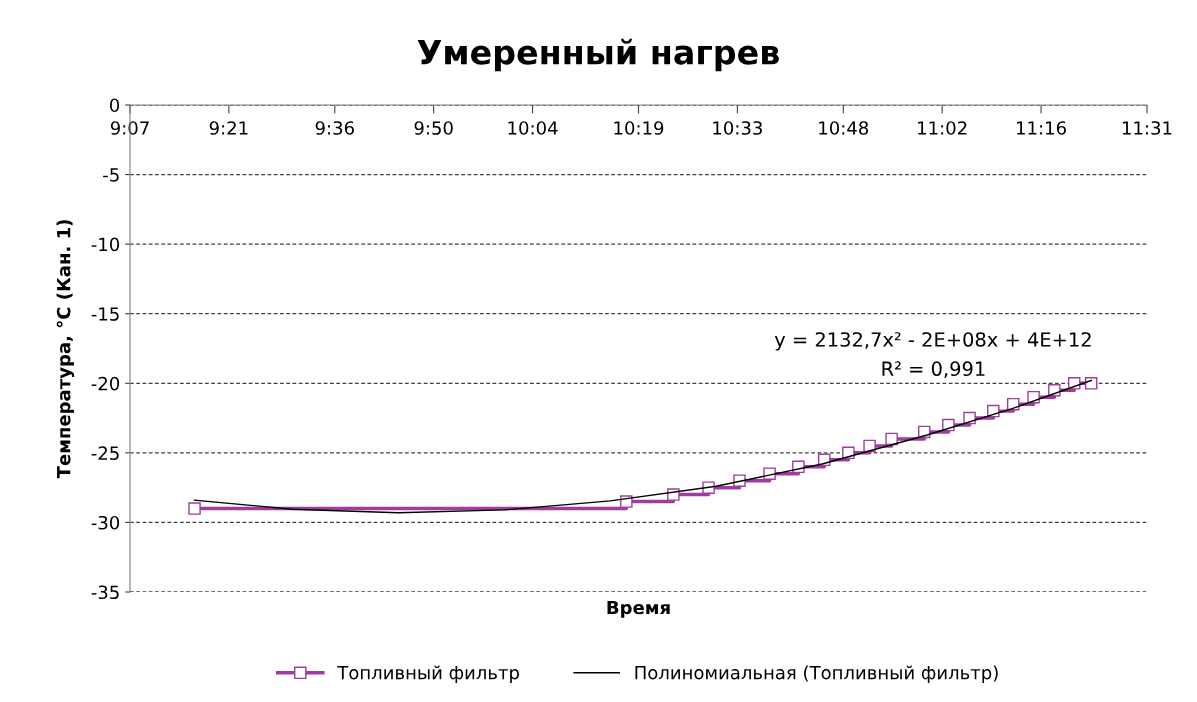 This screenshot has height=702, width=1197. I want to click on x-tick-label: 9:21, so click(228, 128).